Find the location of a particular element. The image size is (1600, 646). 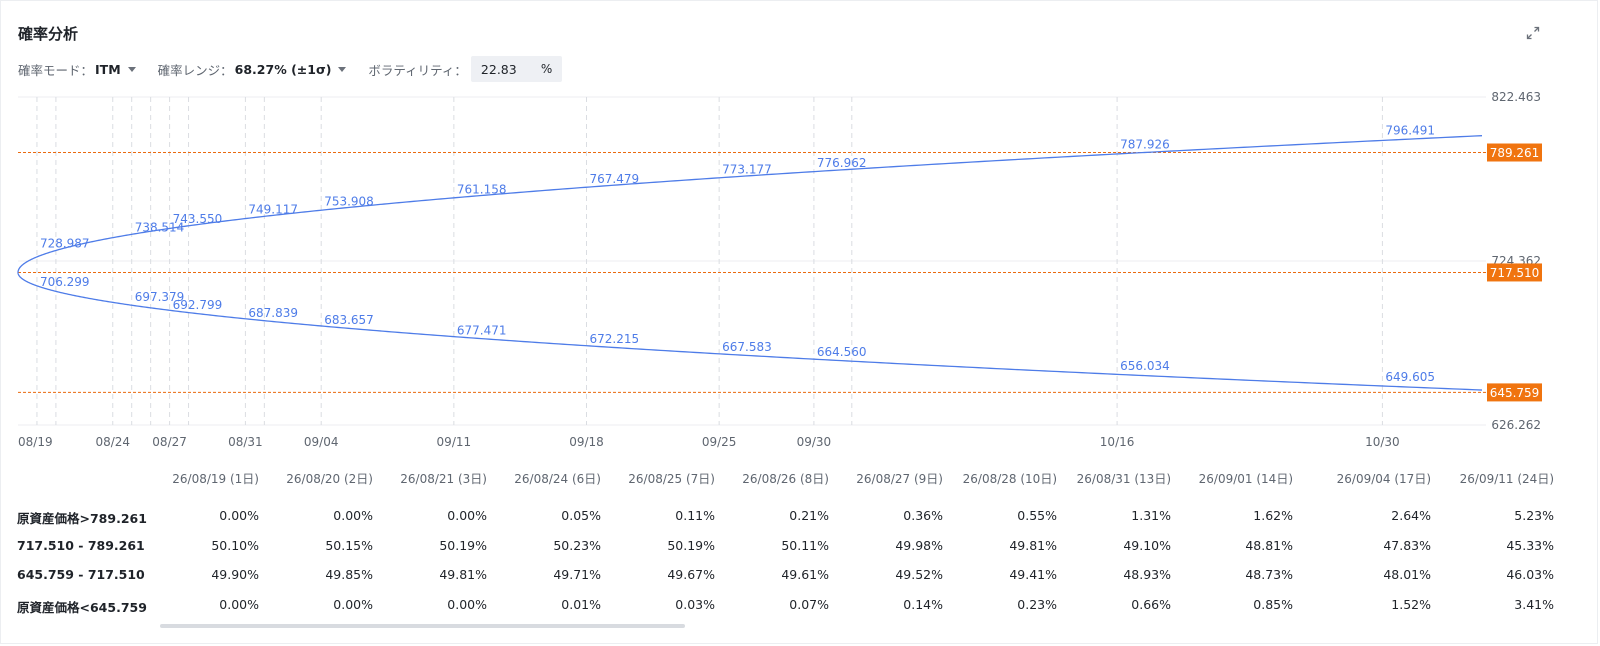

x-tick-label: 08/19 is located at coordinates (35, 442).